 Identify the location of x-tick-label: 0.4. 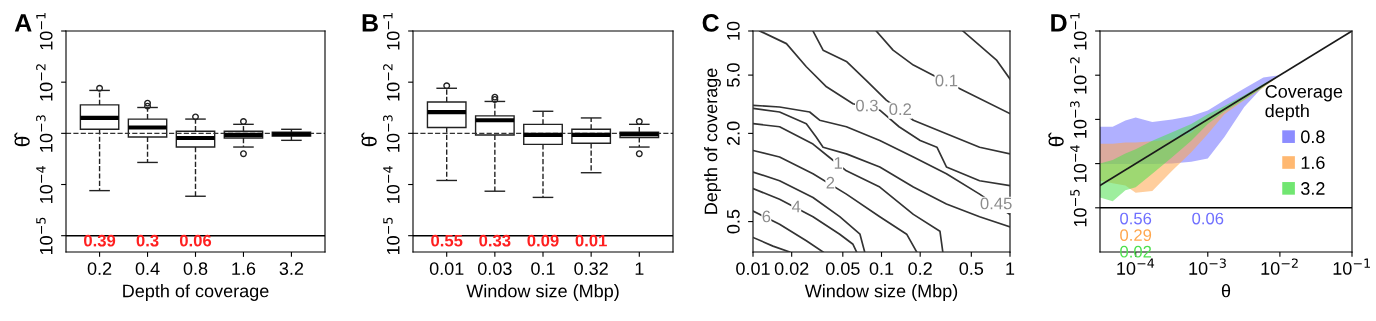
(147, 268).